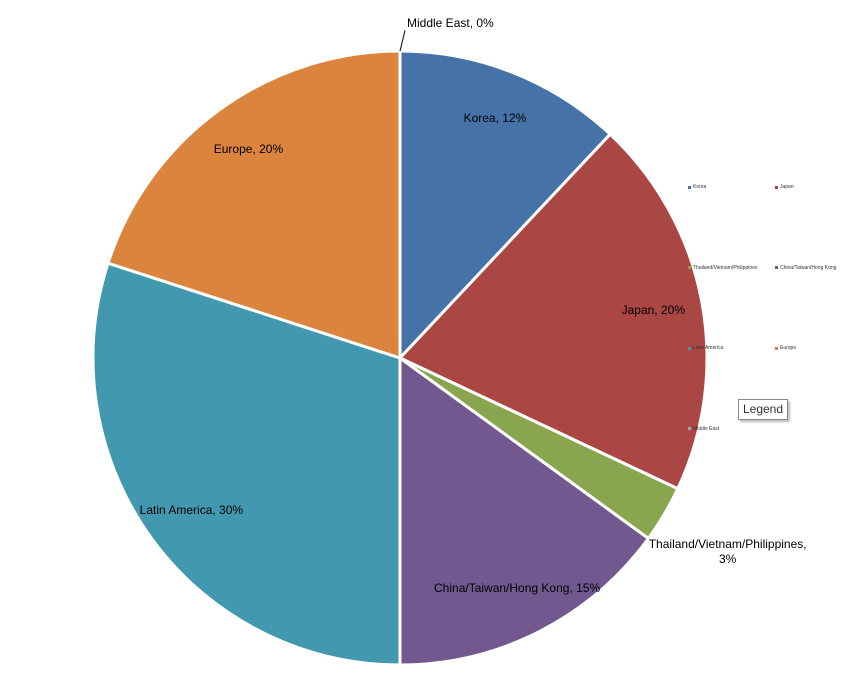 The width and height of the screenshot is (863, 696). I want to click on legend-label: Thailand/Vietnam/Philippines, so click(725, 267).